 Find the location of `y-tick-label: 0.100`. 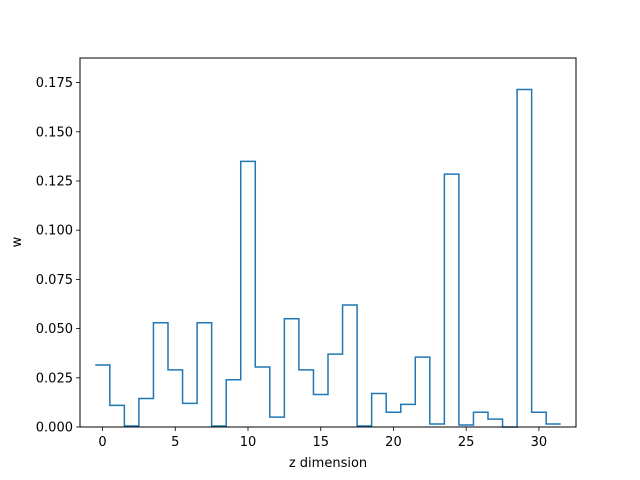

y-tick-label: 0.100 is located at coordinates (54, 231).